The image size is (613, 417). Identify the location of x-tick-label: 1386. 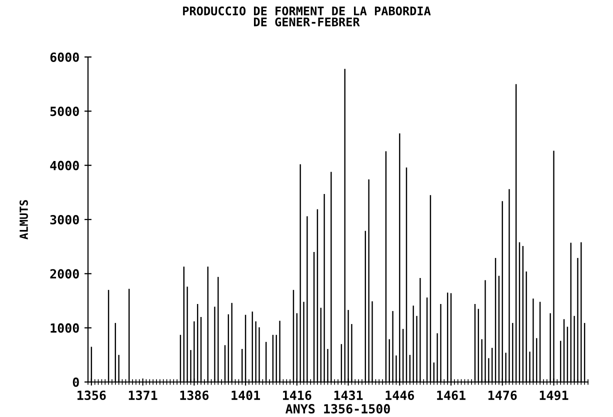
(194, 395).